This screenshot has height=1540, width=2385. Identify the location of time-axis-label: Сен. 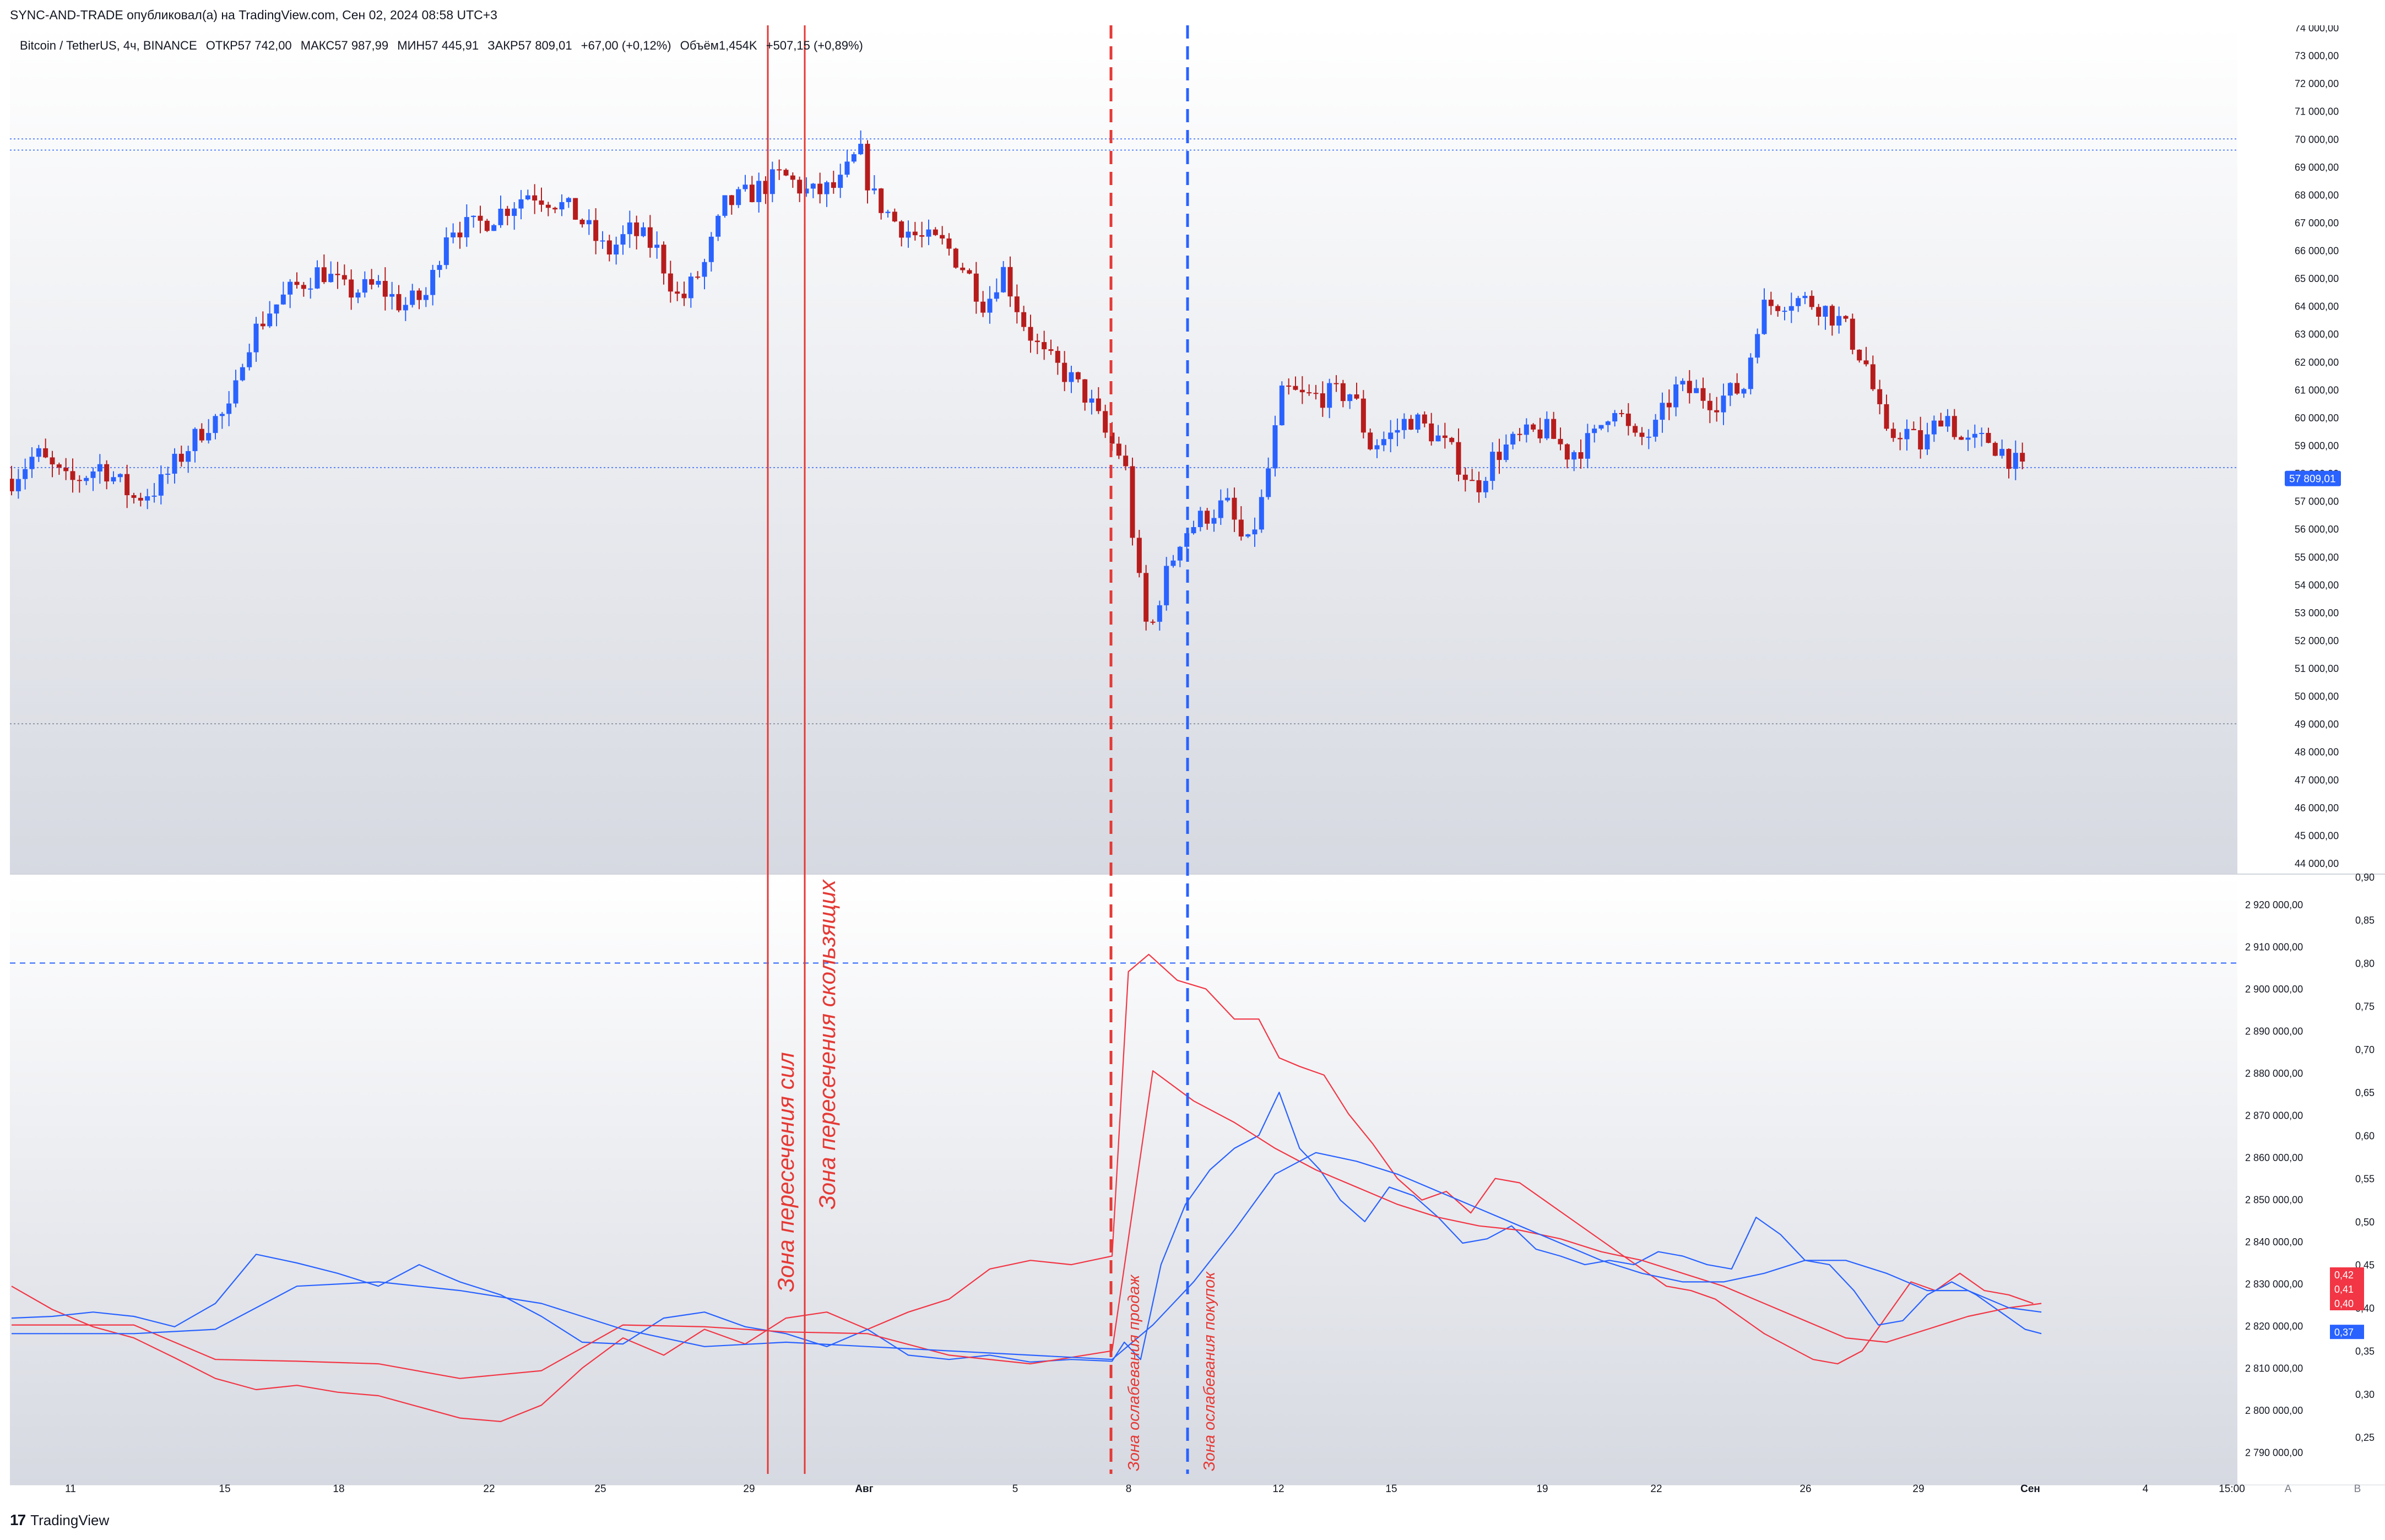
(2030, 1489).